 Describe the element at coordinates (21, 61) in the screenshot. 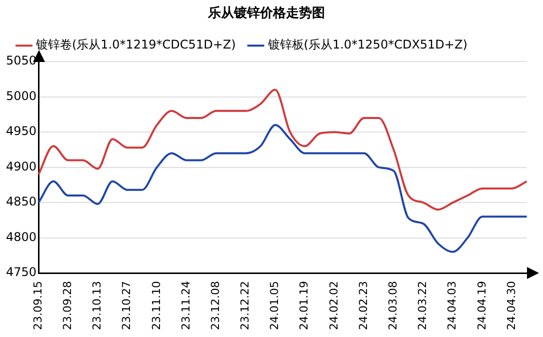

I see `y-tick-label: 5050` at that location.